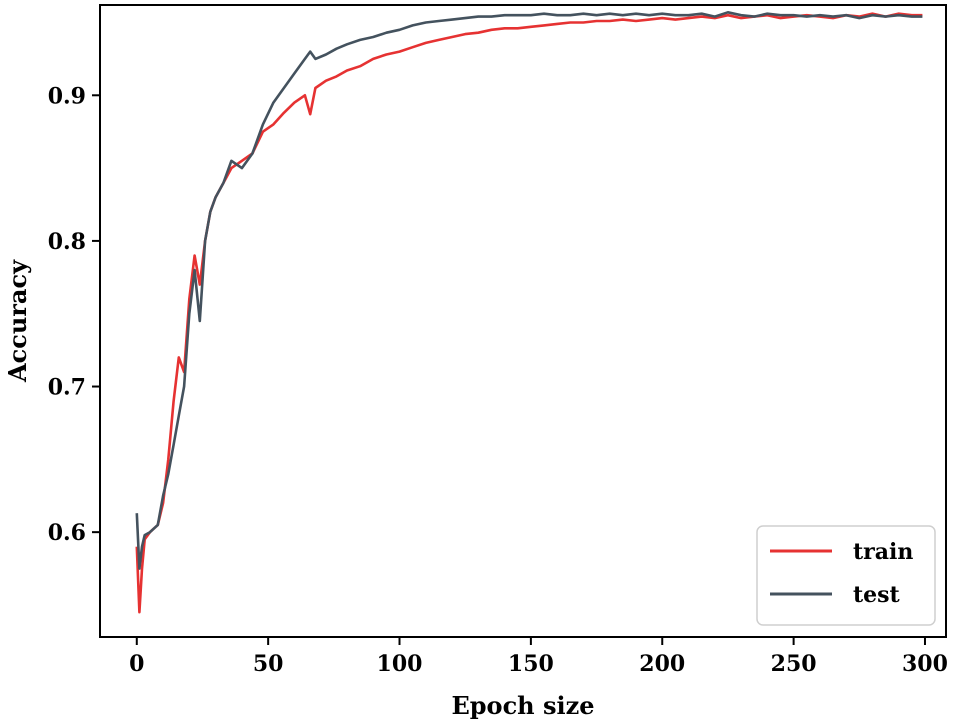  What do you see at coordinates (136, 664) in the screenshot?
I see `x-tick-label: 0` at bounding box center [136, 664].